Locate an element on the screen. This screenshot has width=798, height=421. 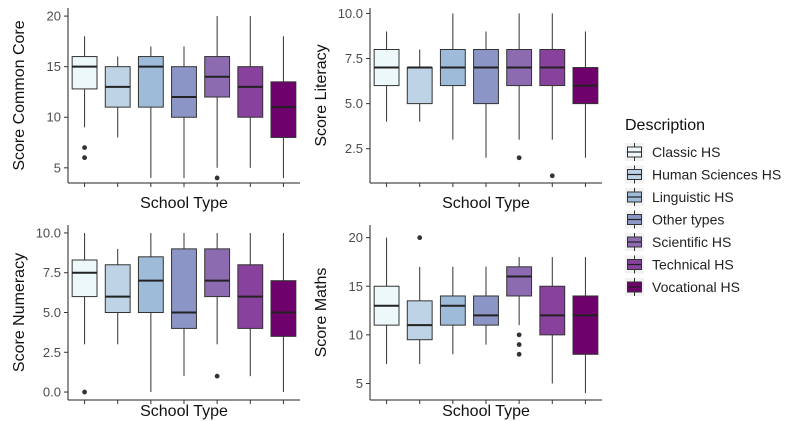
legend-item-other-types: Other types is located at coordinates (674, 219).